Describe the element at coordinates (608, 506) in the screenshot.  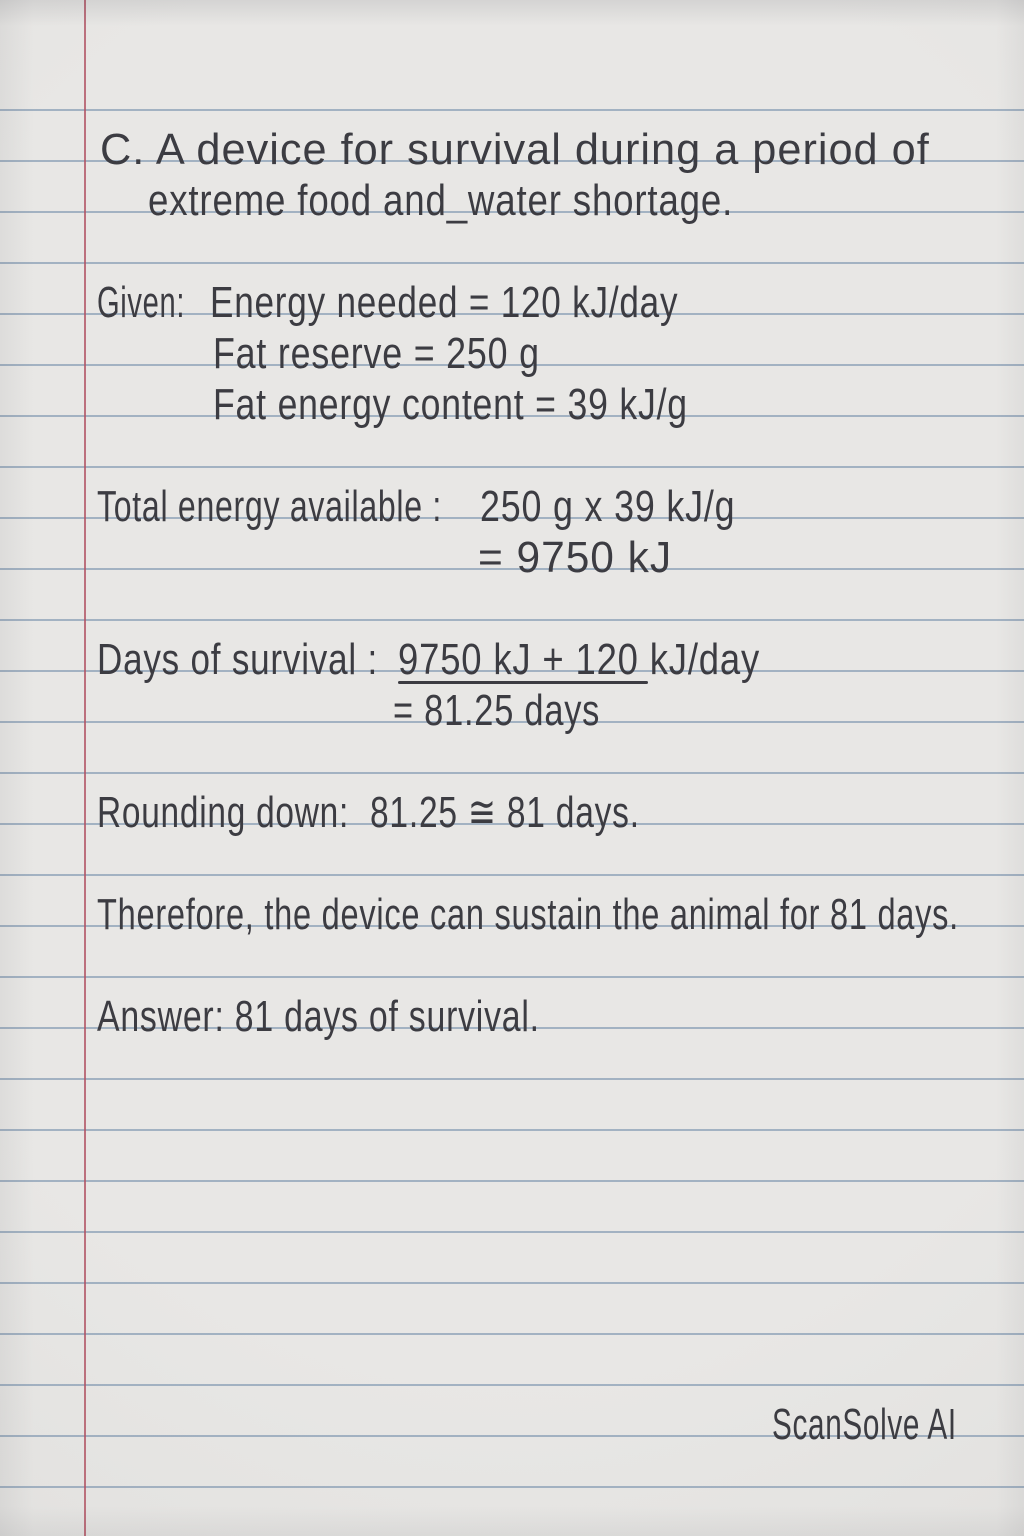
I see `total-energy-expression: 250 g x 39 kJ/g` at that location.